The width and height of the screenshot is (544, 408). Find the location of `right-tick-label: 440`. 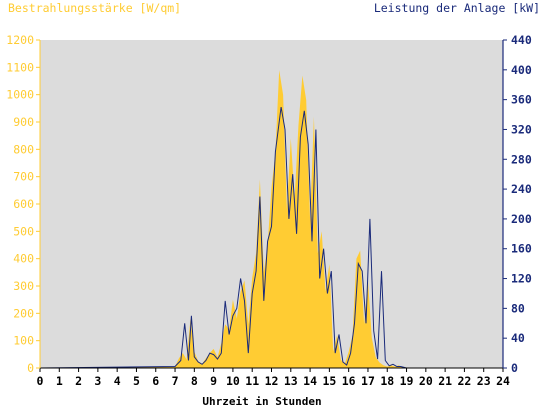

right-tick-label: 440 is located at coordinates (521, 40).